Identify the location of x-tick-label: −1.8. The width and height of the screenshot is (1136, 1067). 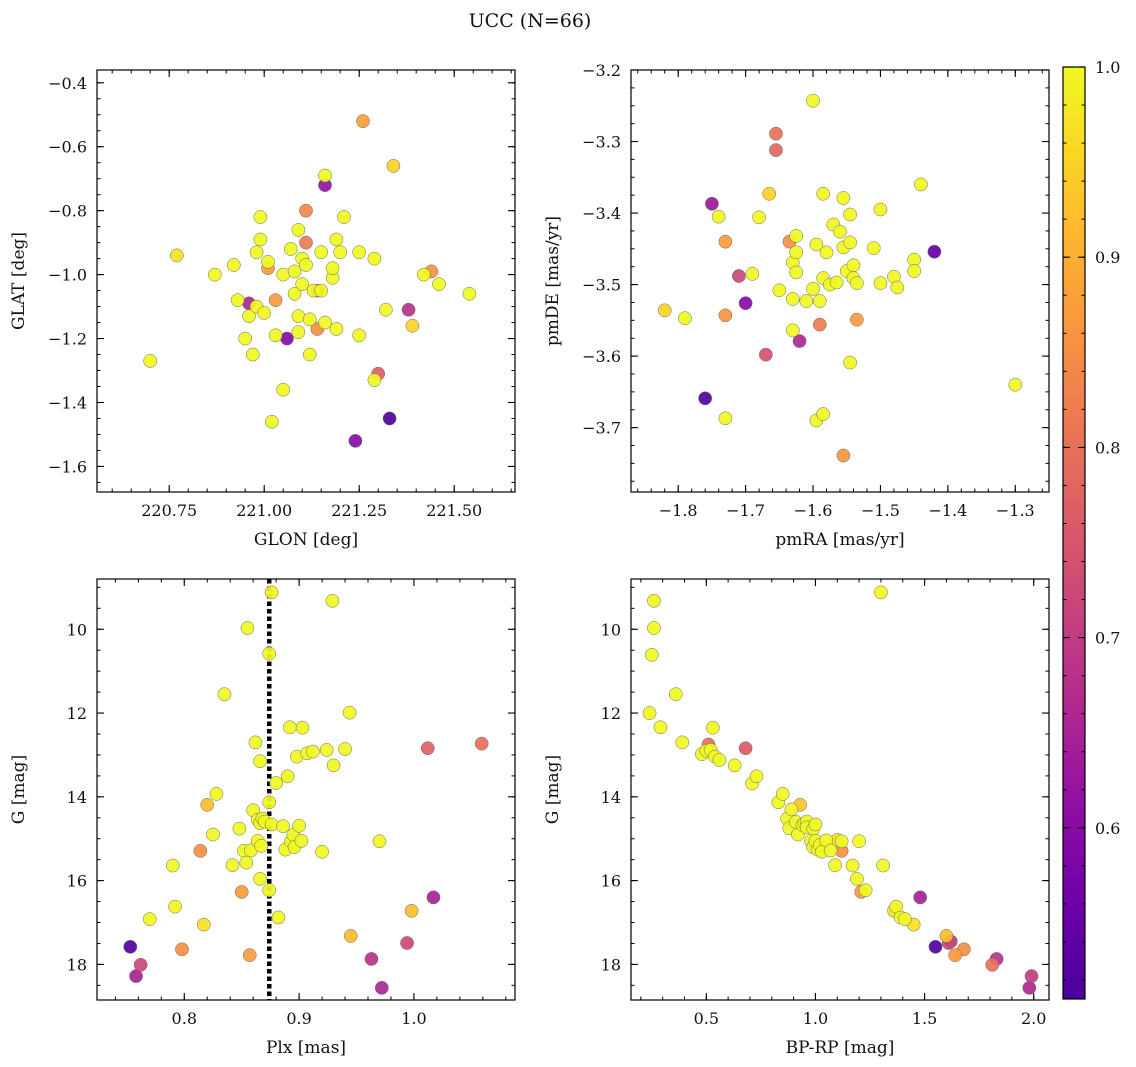
(678, 510).